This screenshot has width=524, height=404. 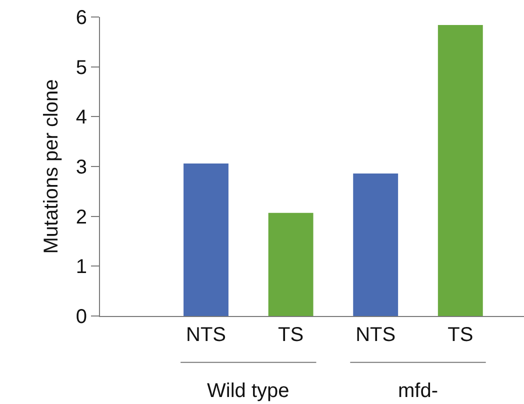 What do you see at coordinates (81, 67) in the screenshot?
I see `y-tick-label: 5` at bounding box center [81, 67].